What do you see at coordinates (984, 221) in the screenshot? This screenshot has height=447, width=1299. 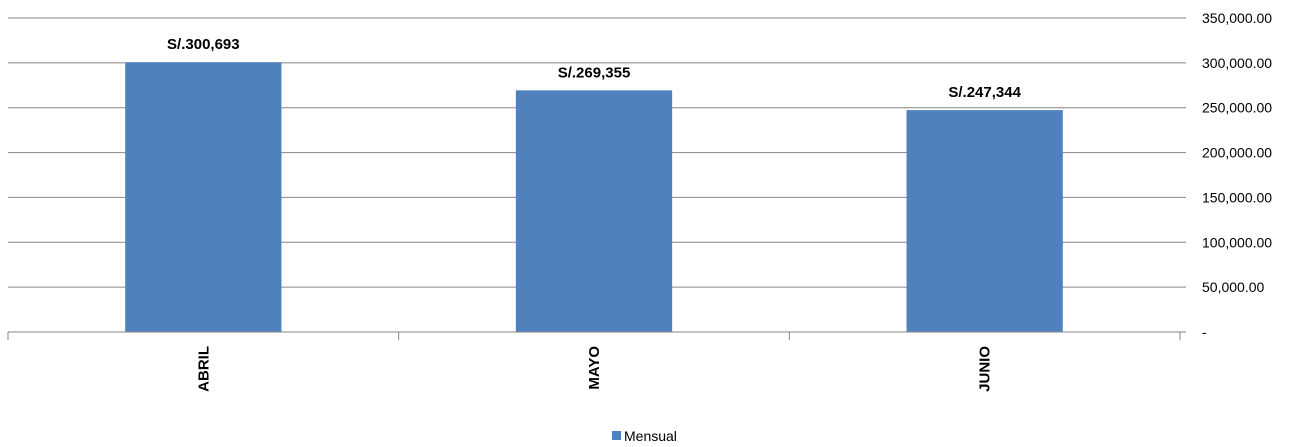 I see `bar-junio` at bounding box center [984, 221].